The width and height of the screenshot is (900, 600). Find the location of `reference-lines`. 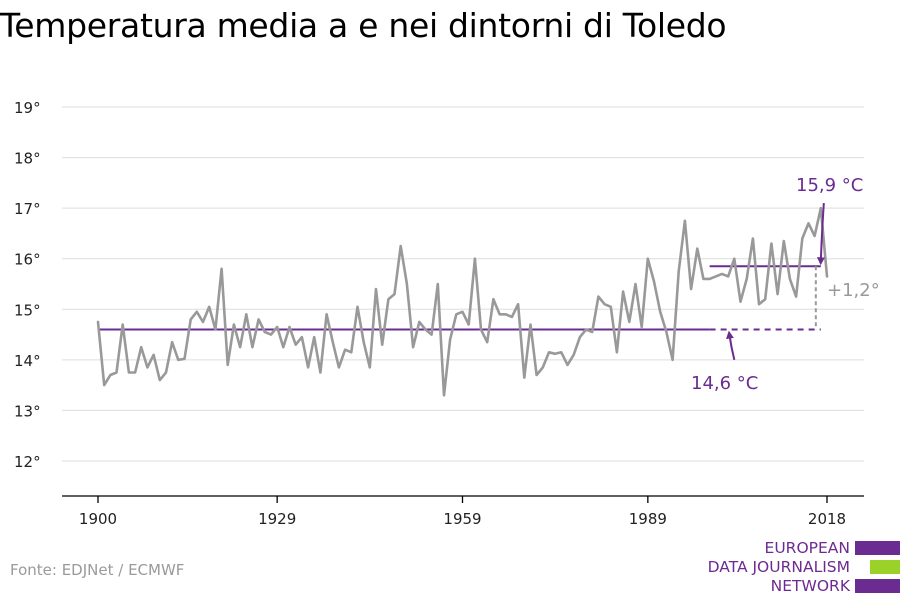

reference-lines is located at coordinates (459, 298).